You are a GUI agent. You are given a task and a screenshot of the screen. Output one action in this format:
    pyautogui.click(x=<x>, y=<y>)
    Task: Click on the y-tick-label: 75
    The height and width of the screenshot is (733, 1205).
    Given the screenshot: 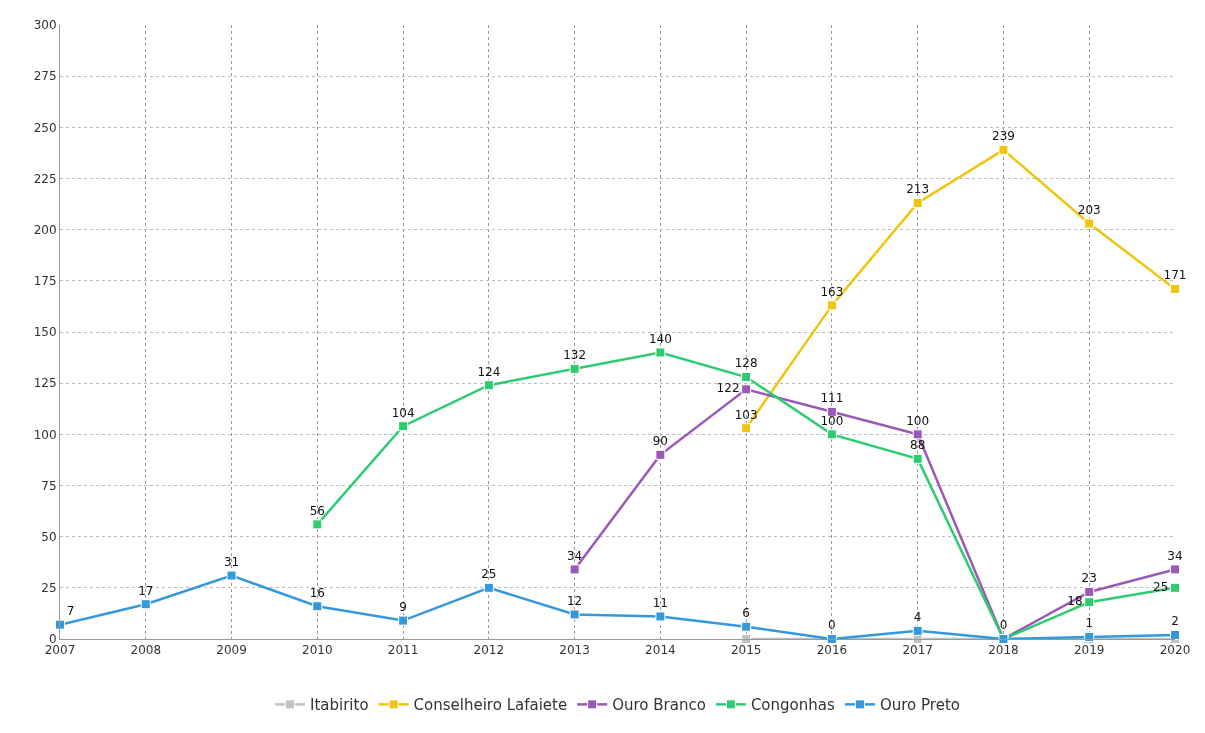 What is the action you would take?
    pyautogui.click(x=49, y=485)
    